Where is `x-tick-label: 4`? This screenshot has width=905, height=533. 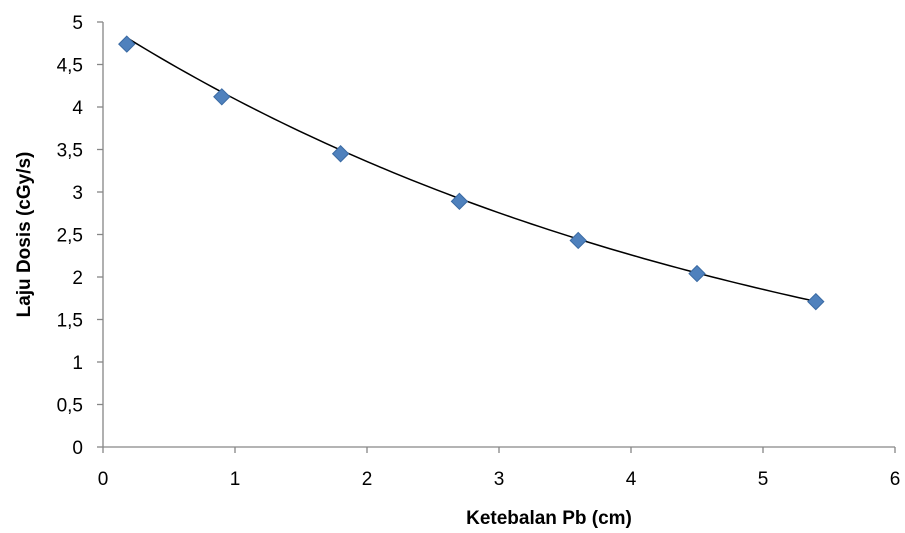
x-tick-label: 4 is located at coordinates (631, 479).